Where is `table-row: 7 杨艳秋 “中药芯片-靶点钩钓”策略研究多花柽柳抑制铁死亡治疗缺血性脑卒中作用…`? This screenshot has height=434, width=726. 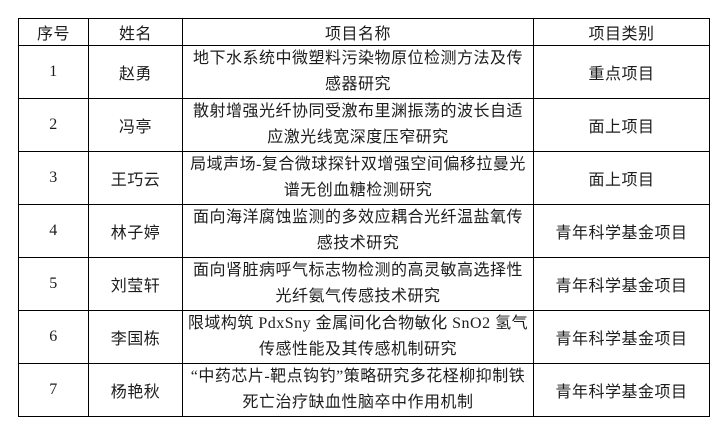 table-row: 7 杨艳秋 “中药芯片-靶点钩钓”策略研究多花柽柳抑制铁死亡治疗缺血性脑卒中作用… is located at coordinates (364, 390).